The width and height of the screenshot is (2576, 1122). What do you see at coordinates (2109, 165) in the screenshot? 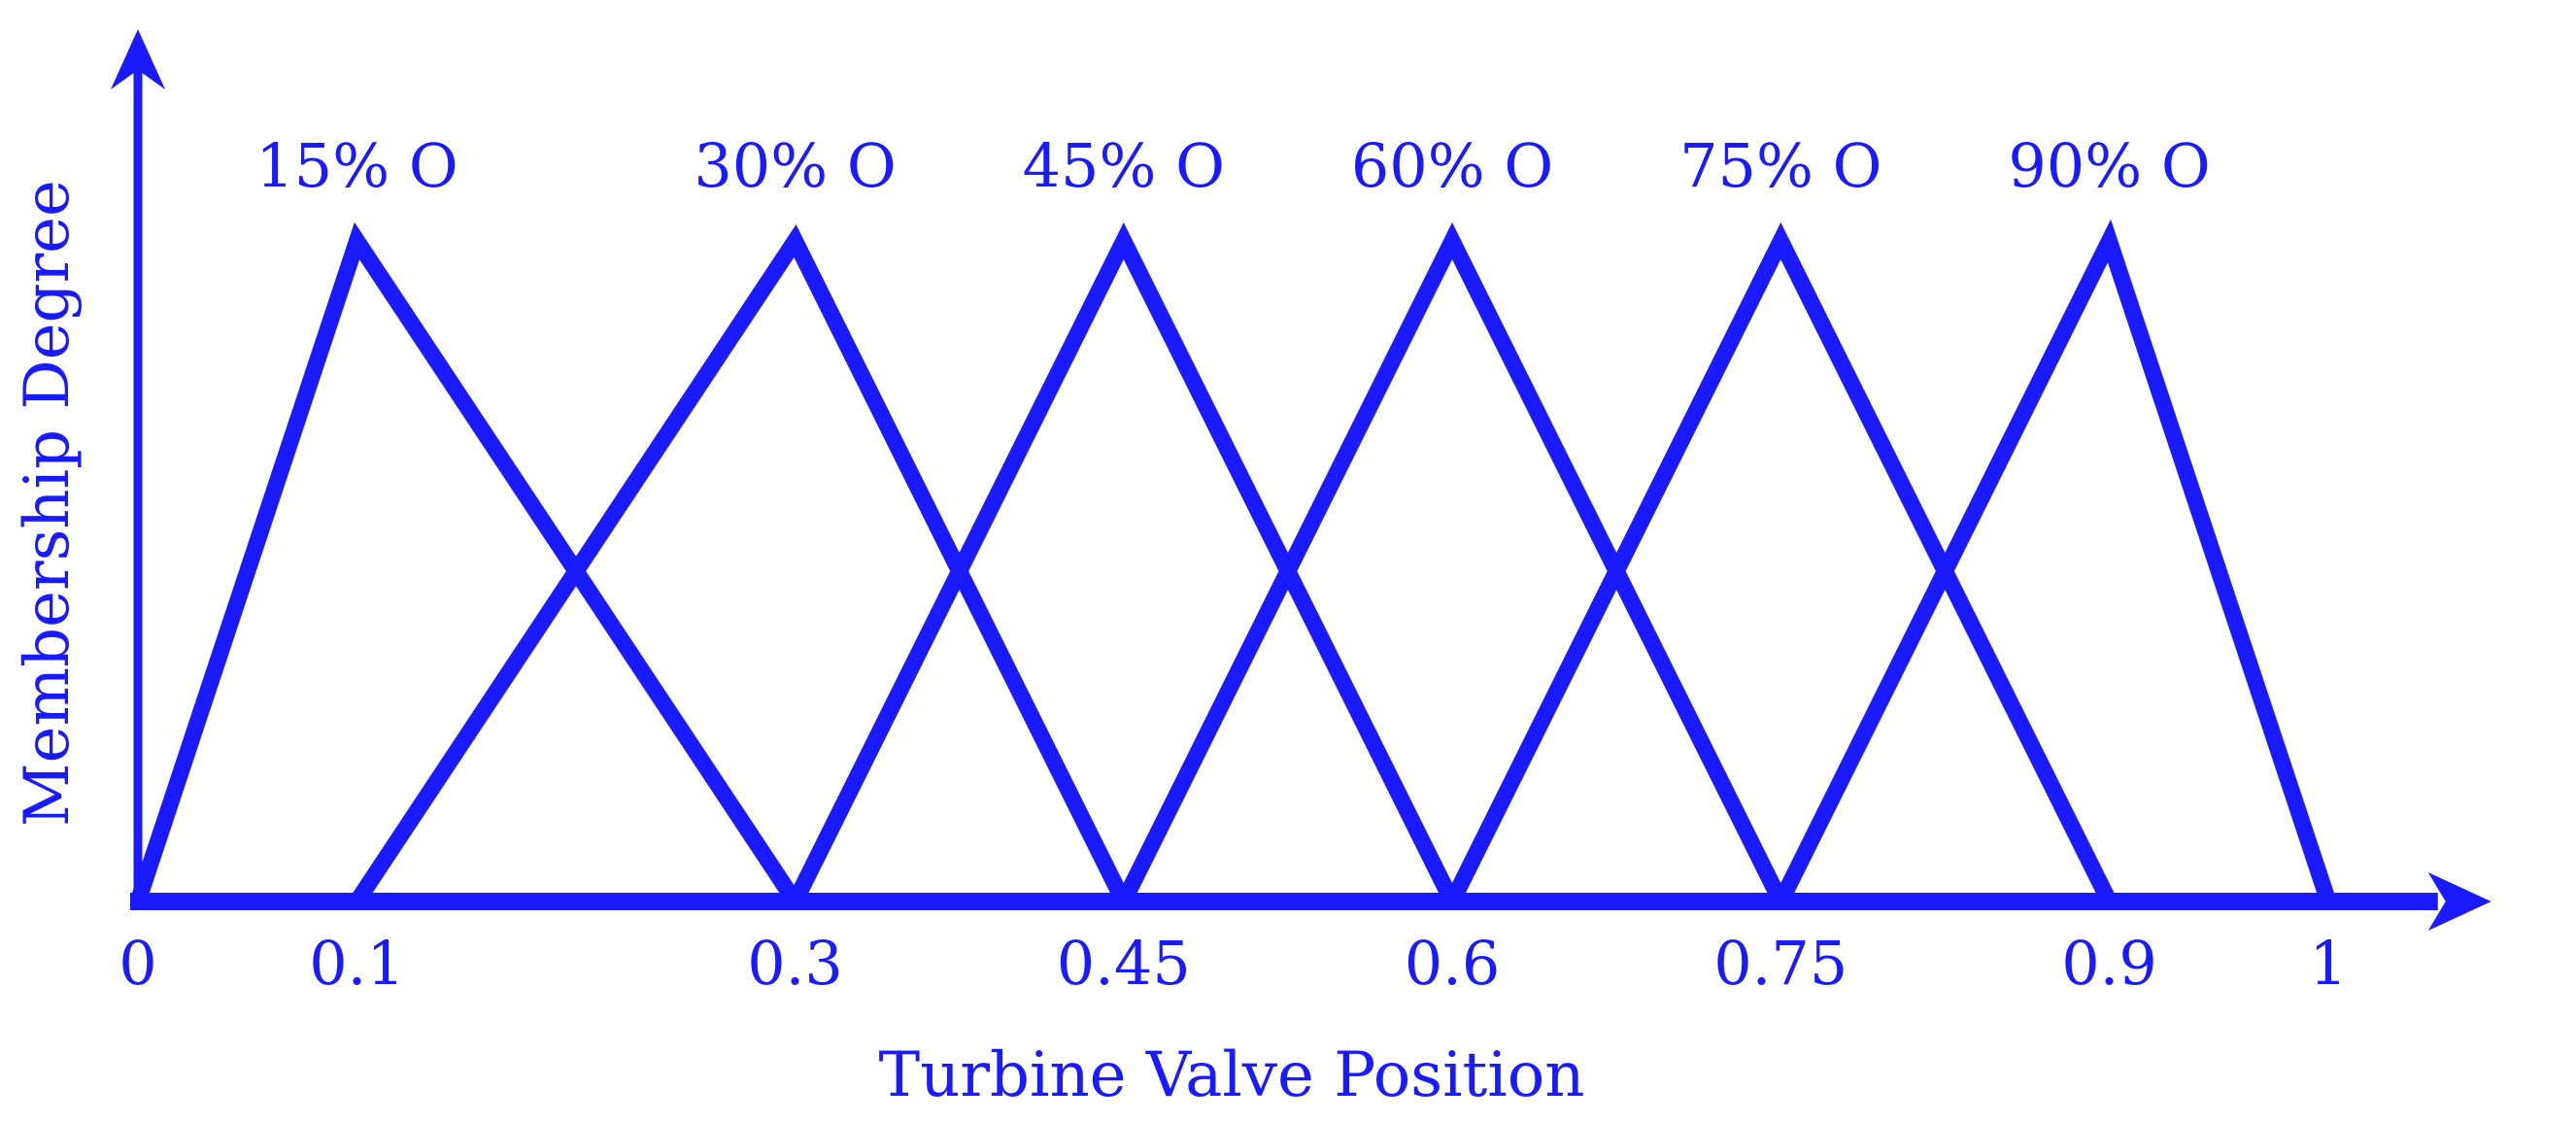
I see `series-label: 90% O` at bounding box center [2109, 165].